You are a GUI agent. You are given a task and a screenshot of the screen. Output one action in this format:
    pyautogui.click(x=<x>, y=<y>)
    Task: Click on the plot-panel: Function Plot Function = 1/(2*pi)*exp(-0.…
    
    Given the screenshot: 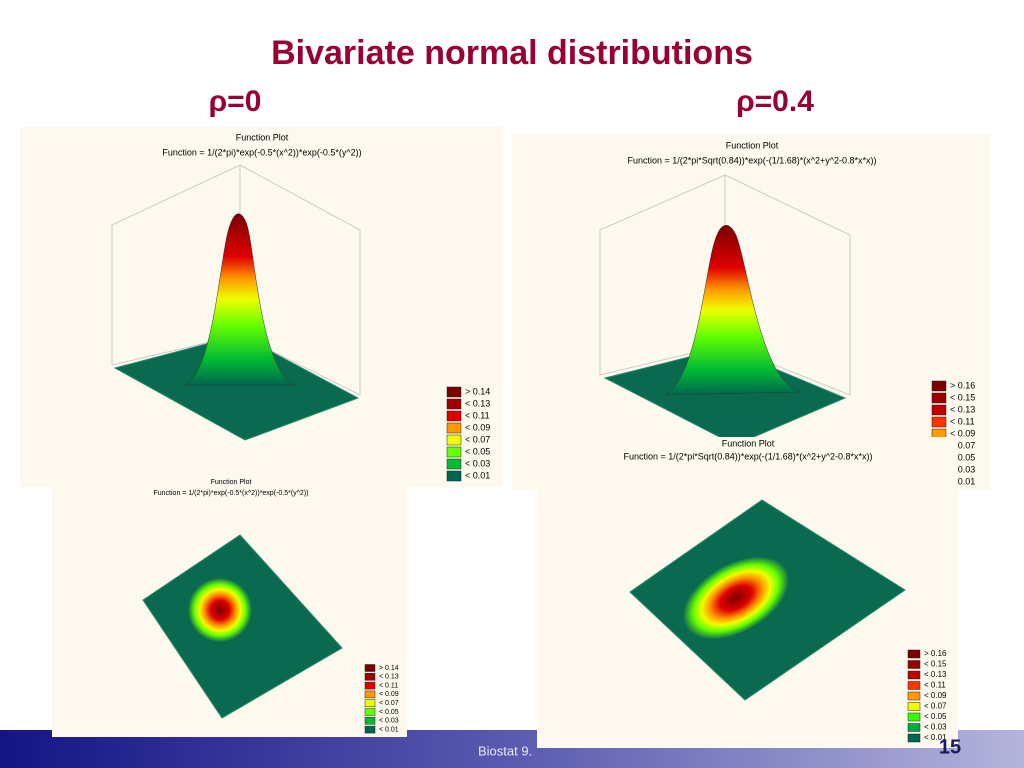 What is the action you would take?
    pyautogui.click(x=229, y=606)
    